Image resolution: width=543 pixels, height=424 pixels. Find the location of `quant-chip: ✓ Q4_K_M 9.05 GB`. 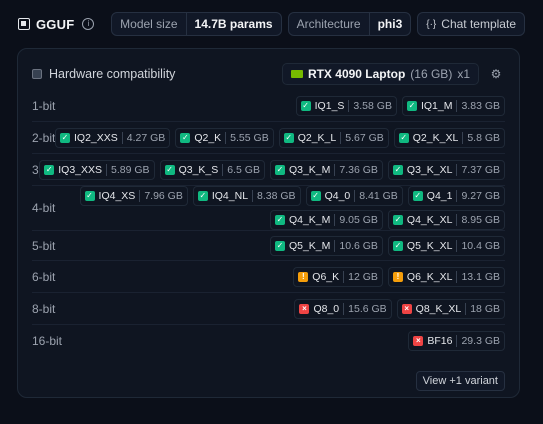

quant-chip: ✓ Q4_K_M 9.05 GB is located at coordinates (326, 220).